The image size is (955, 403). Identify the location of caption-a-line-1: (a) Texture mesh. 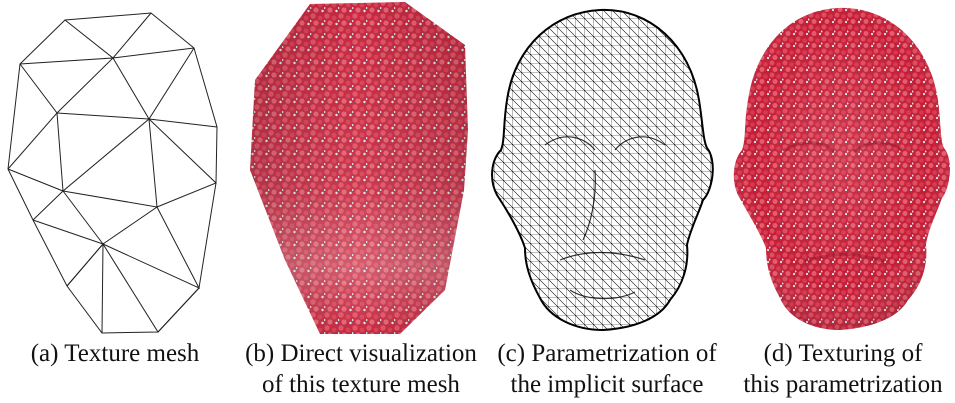
(115, 353).